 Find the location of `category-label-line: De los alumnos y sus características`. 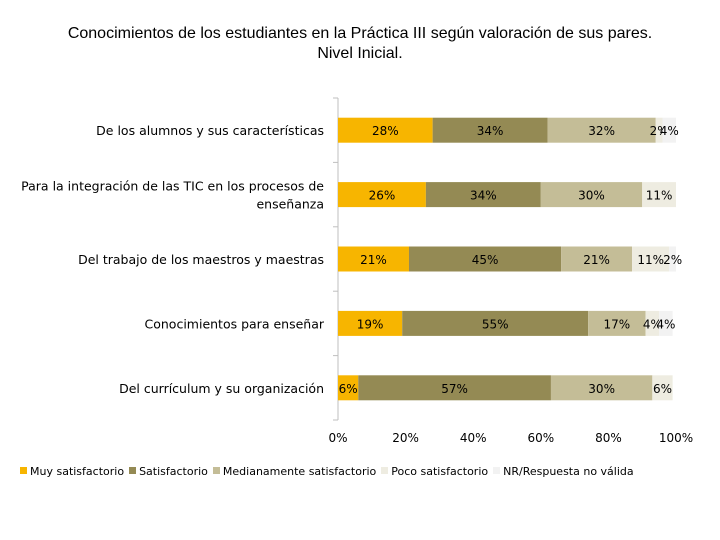

category-label-line: De los alumnos y sus características is located at coordinates (210, 130).